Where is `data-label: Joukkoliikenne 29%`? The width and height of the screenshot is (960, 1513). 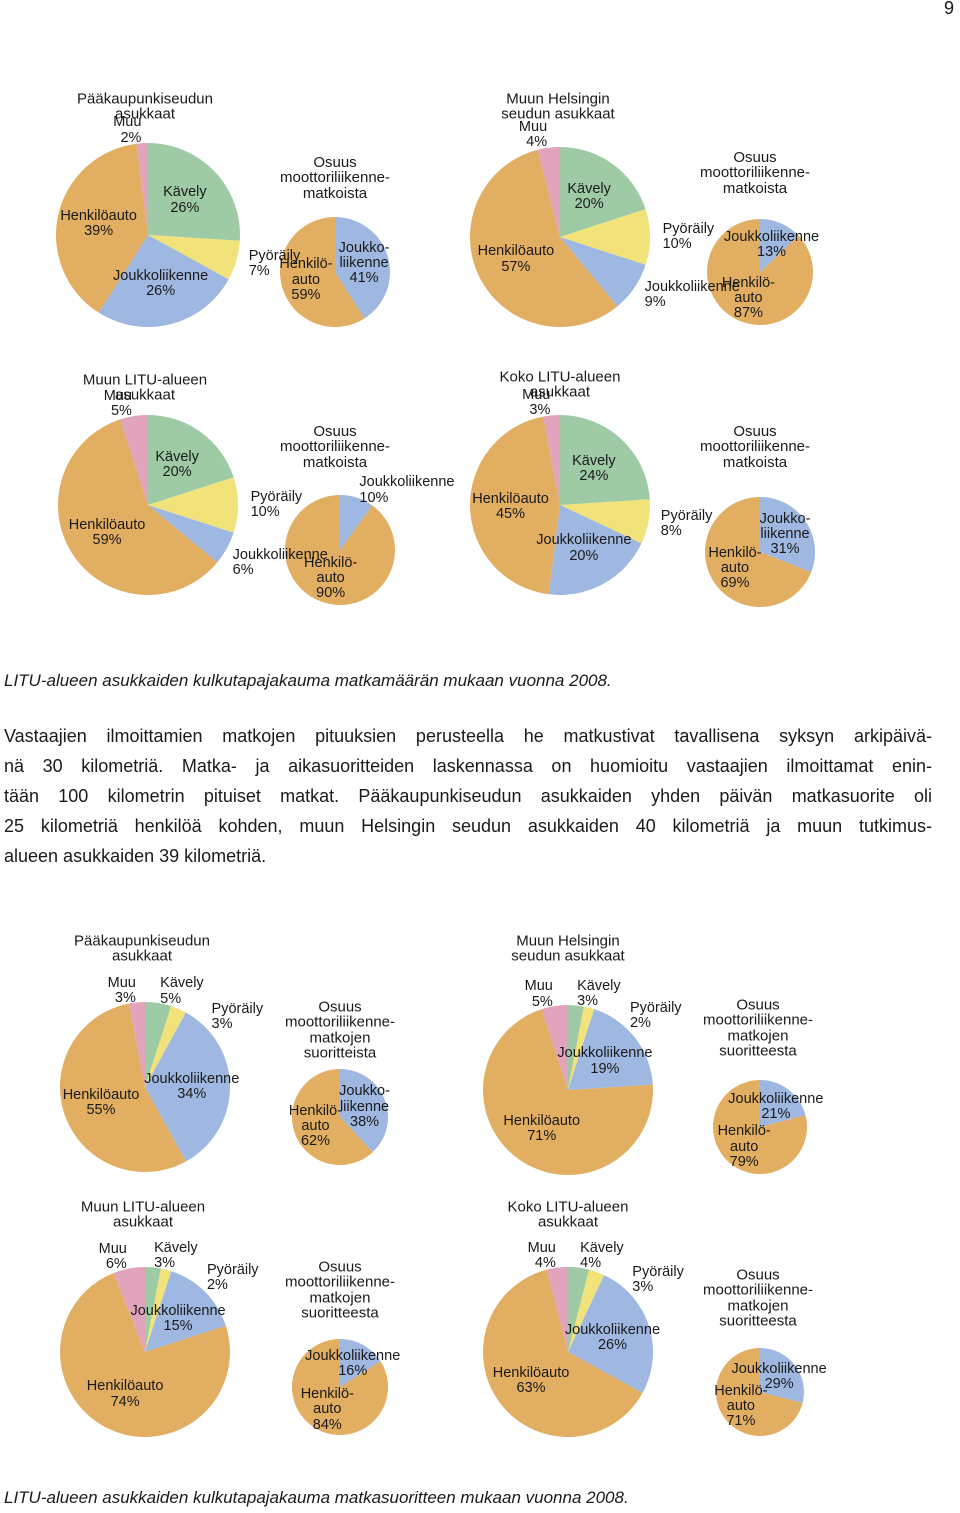
data-label: Joukkoliikenne 29% is located at coordinates (779, 1376).